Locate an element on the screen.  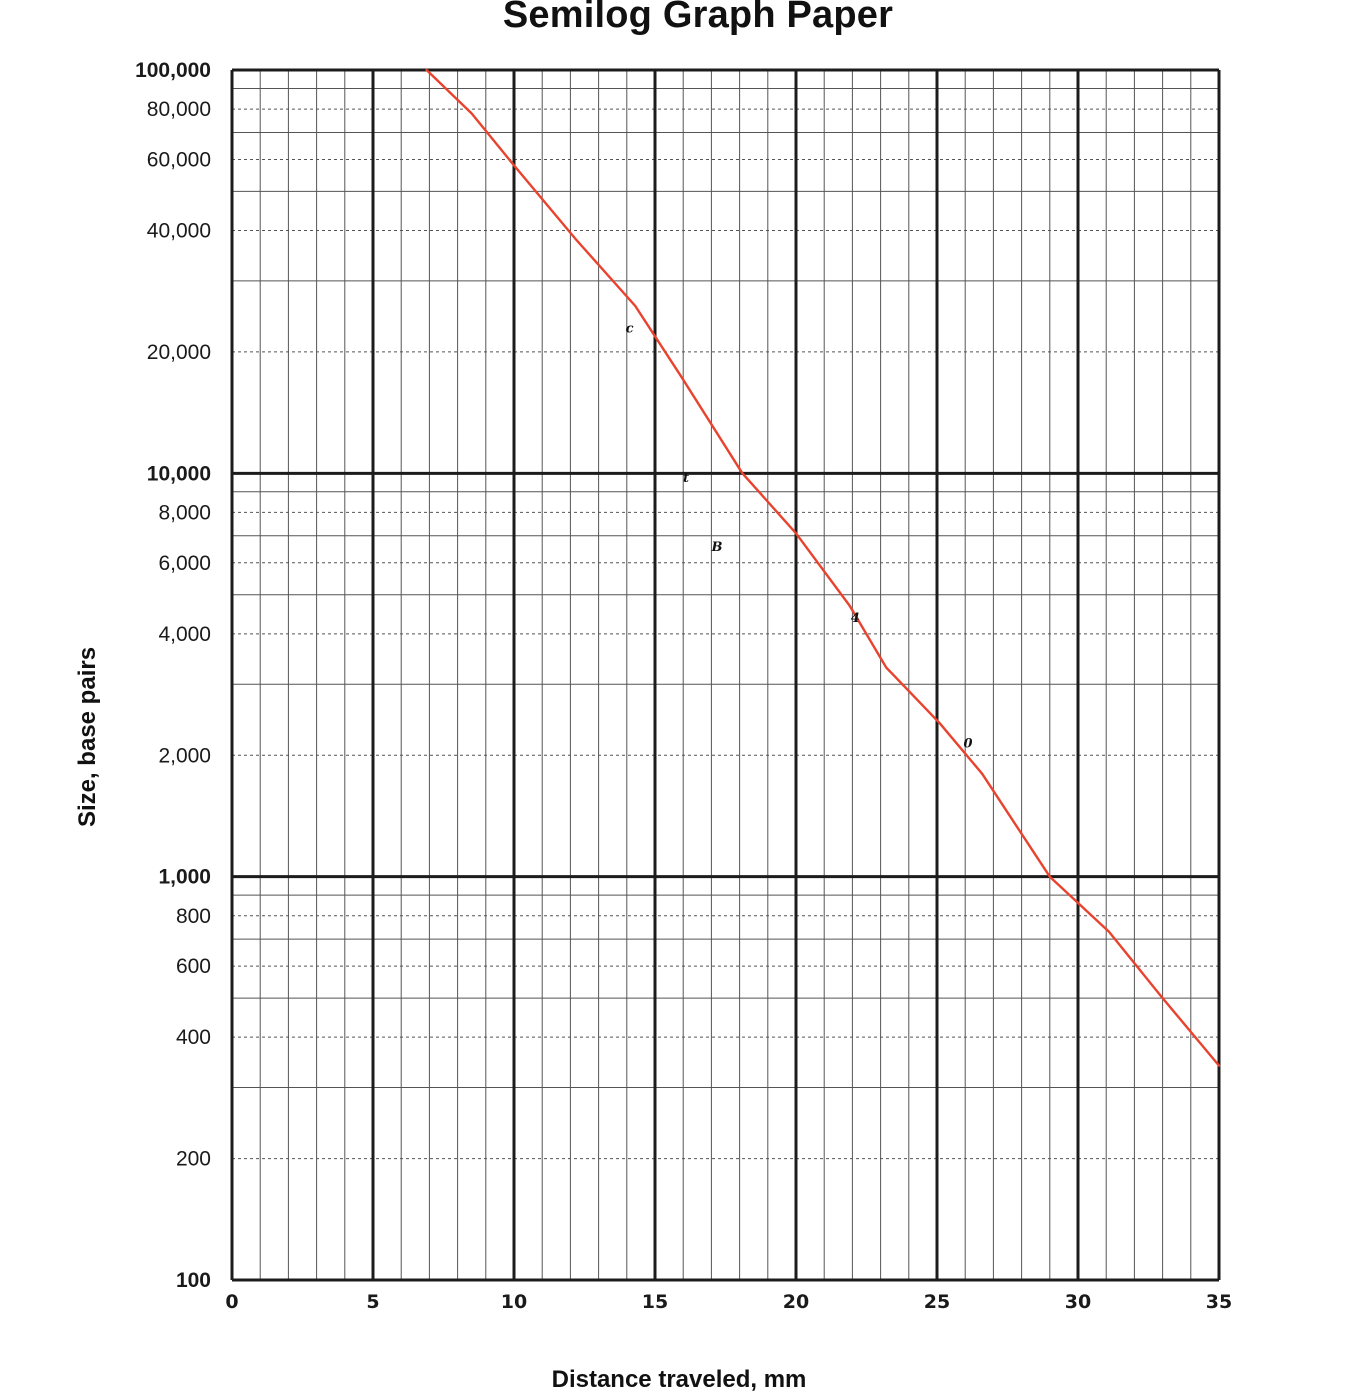
annotation-mark: B is located at coordinates (717, 547).